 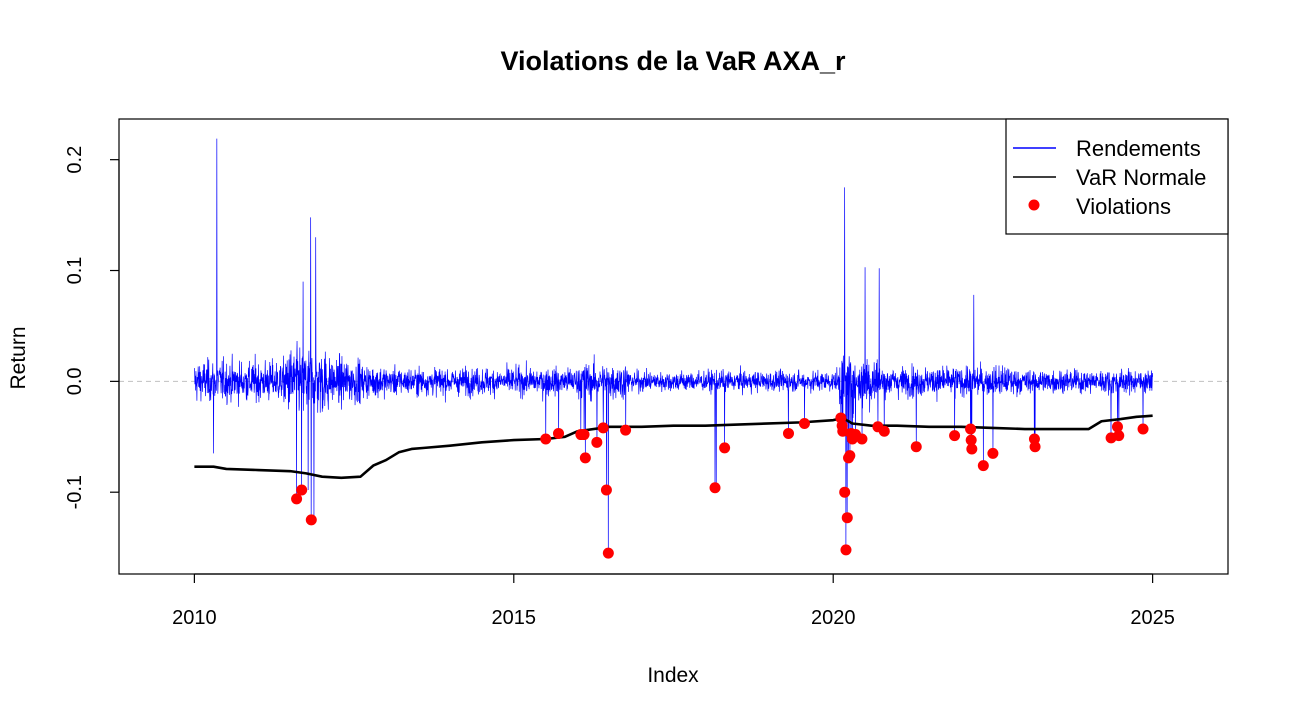 I want to click on legend: Rendements VaR Normale Violations, so click(x=1117, y=176).